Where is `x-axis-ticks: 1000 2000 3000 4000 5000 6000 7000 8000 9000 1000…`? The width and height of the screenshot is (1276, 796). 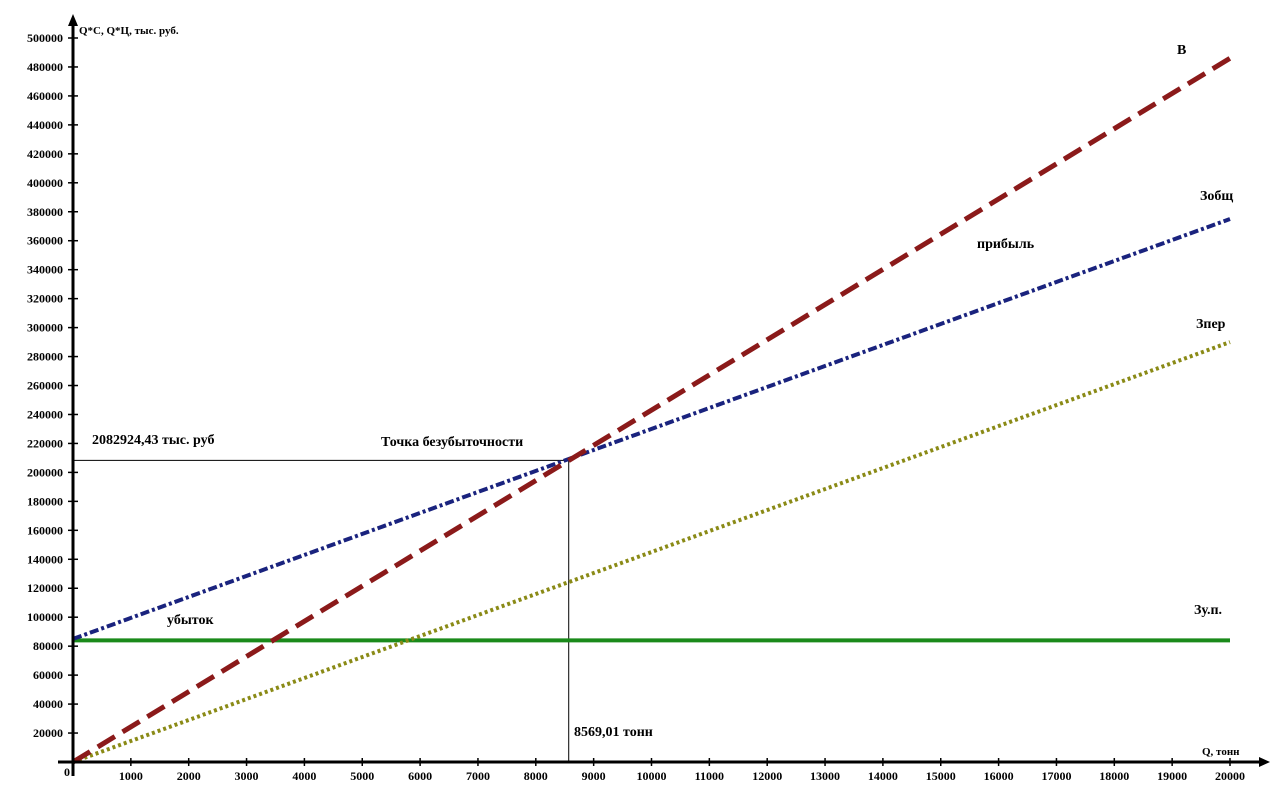 x-axis-ticks: 1000 2000 3000 4000 5000 6000 7000 8000 9000 1000… is located at coordinates (682, 770).